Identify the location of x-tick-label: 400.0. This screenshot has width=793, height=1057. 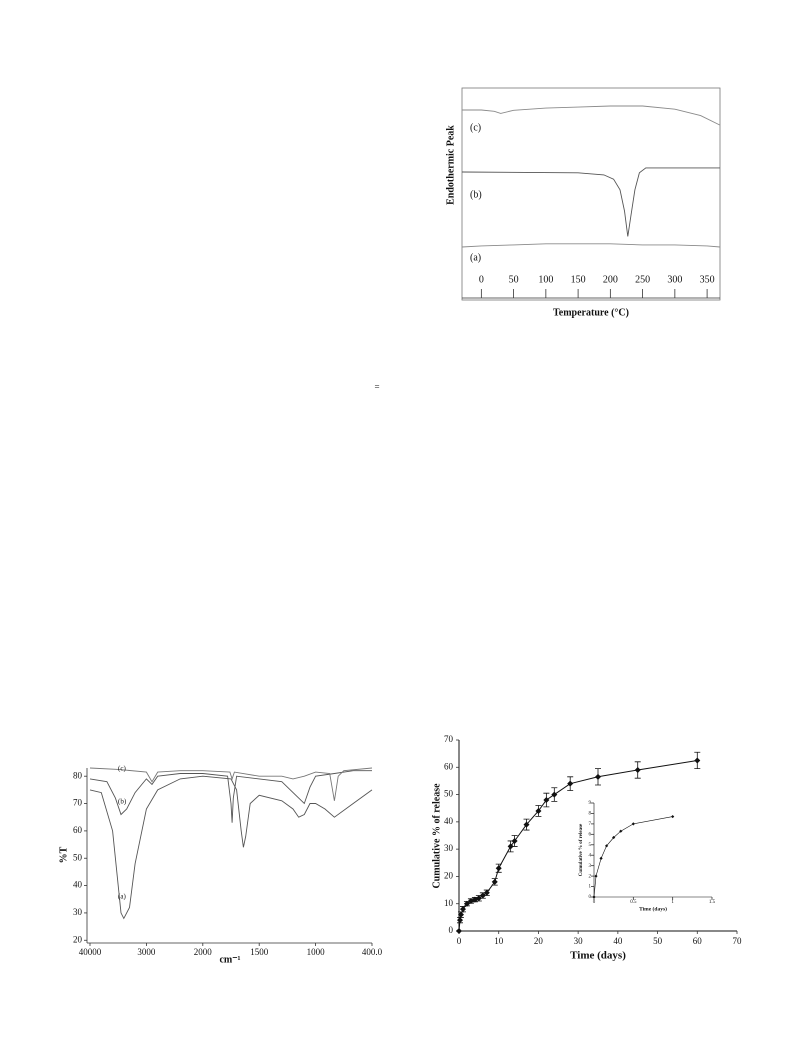
(372, 952).